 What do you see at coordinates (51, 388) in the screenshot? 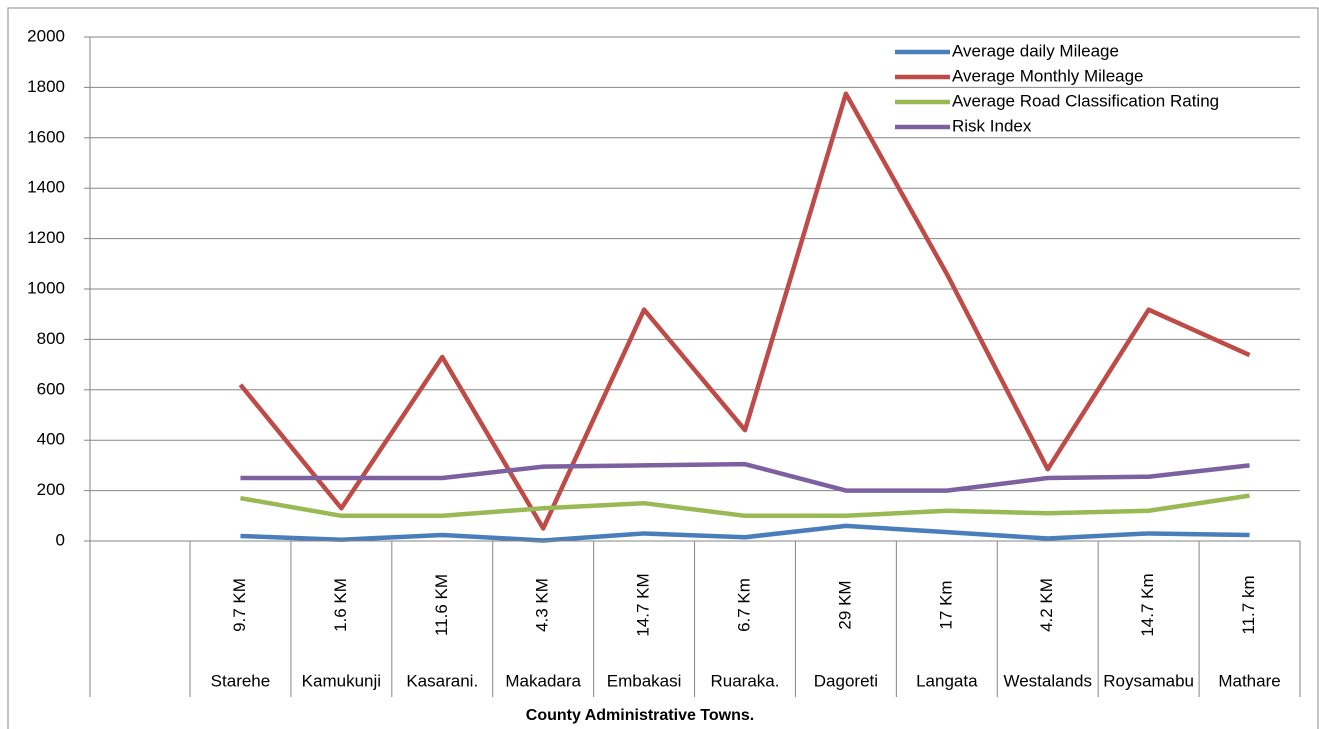
I see `y-tick-label: 600` at bounding box center [51, 388].